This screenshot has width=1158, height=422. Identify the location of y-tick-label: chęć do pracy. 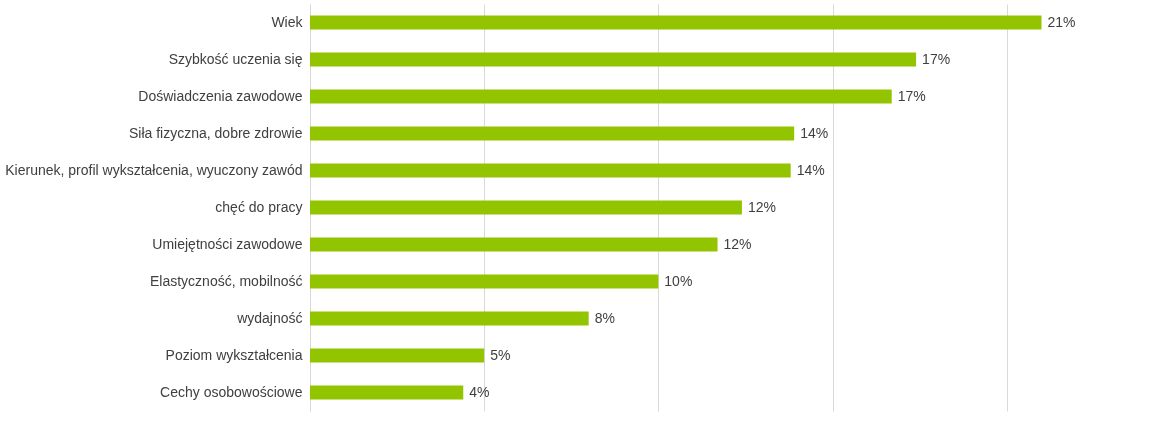
(259, 206).